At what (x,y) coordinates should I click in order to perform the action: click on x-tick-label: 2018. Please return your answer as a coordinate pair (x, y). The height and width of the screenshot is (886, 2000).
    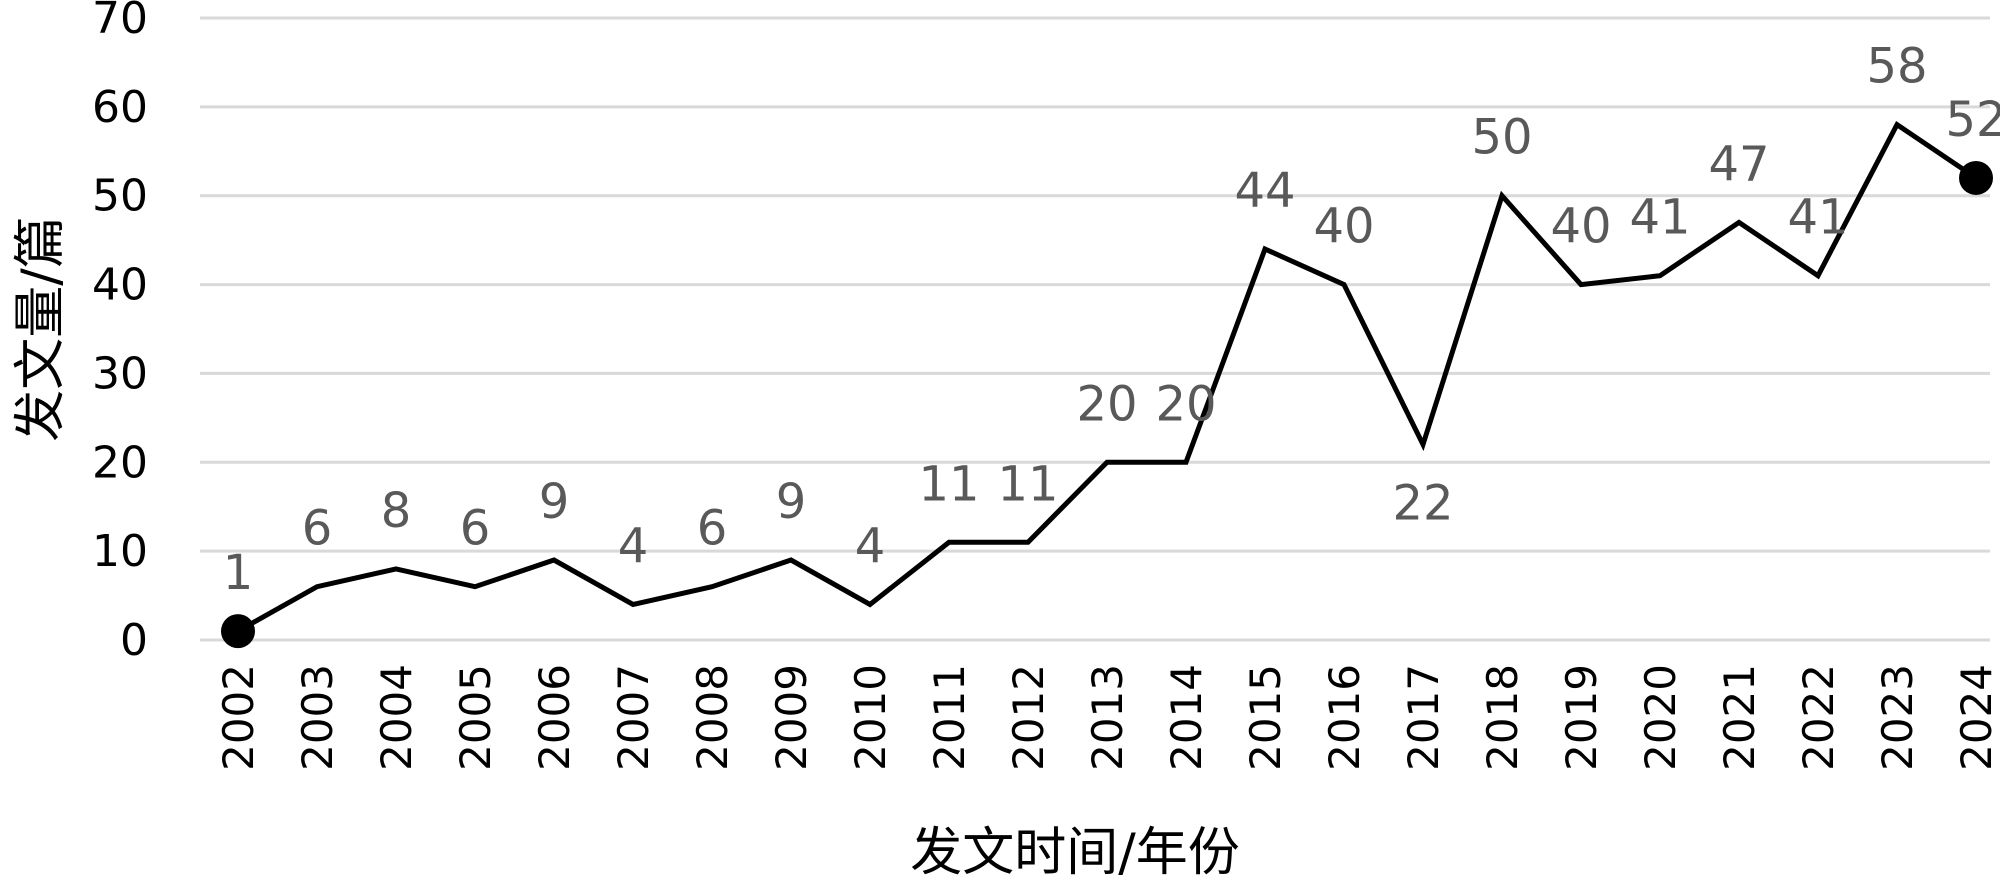
    Looking at the image, I should click on (1502, 717).